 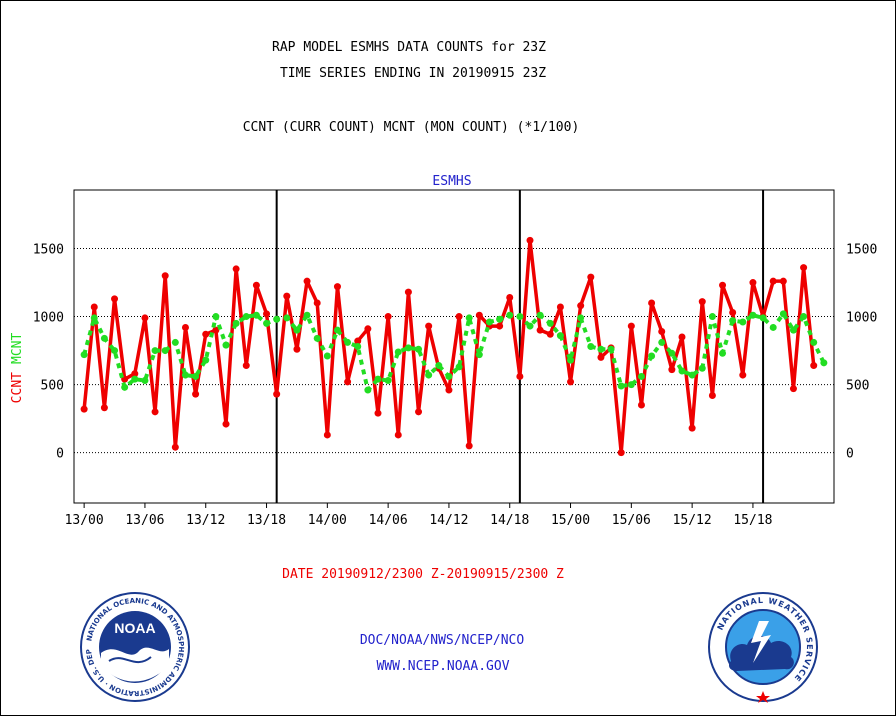 What do you see at coordinates (48, 250) in the screenshot?
I see `y-tick-label-left: 1500` at bounding box center [48, 250].